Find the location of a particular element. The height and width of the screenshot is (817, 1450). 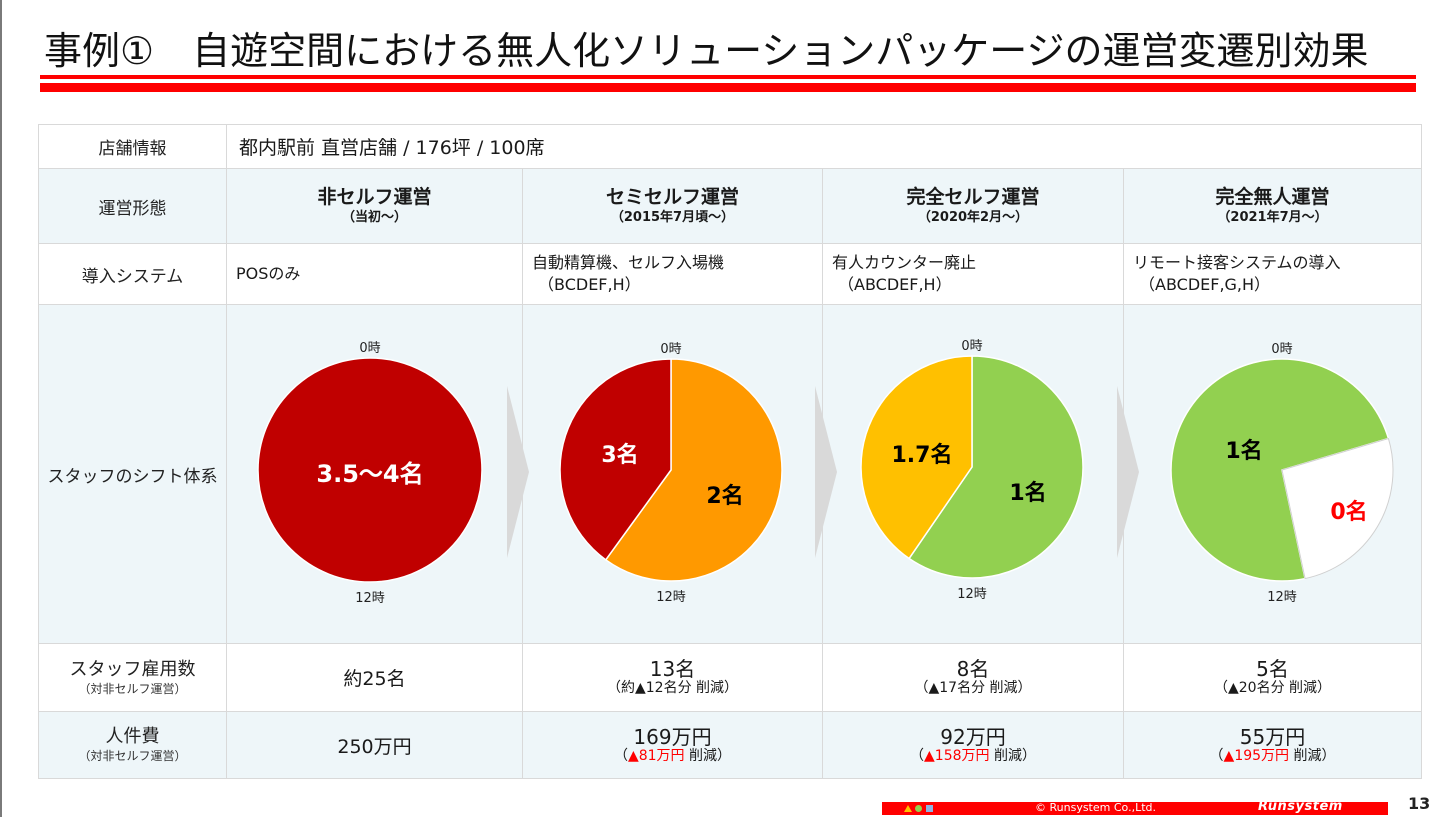

footer-logo: Runsystem is located at coordinates (1300, 806).